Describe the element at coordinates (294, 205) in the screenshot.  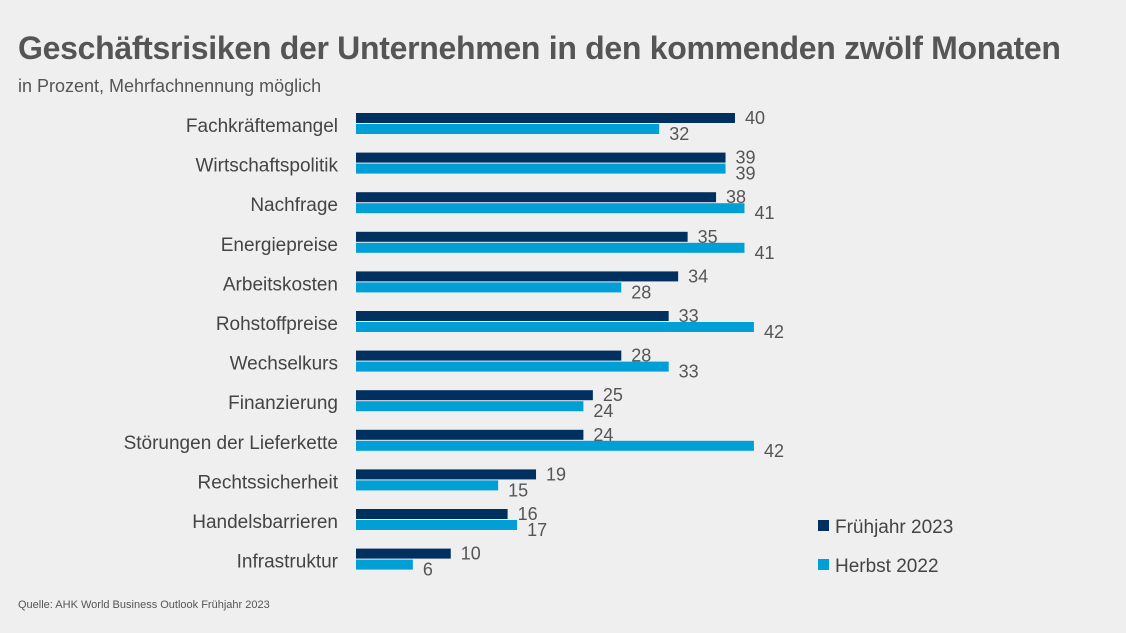
I see `category-label: Nachfrage` at that location.